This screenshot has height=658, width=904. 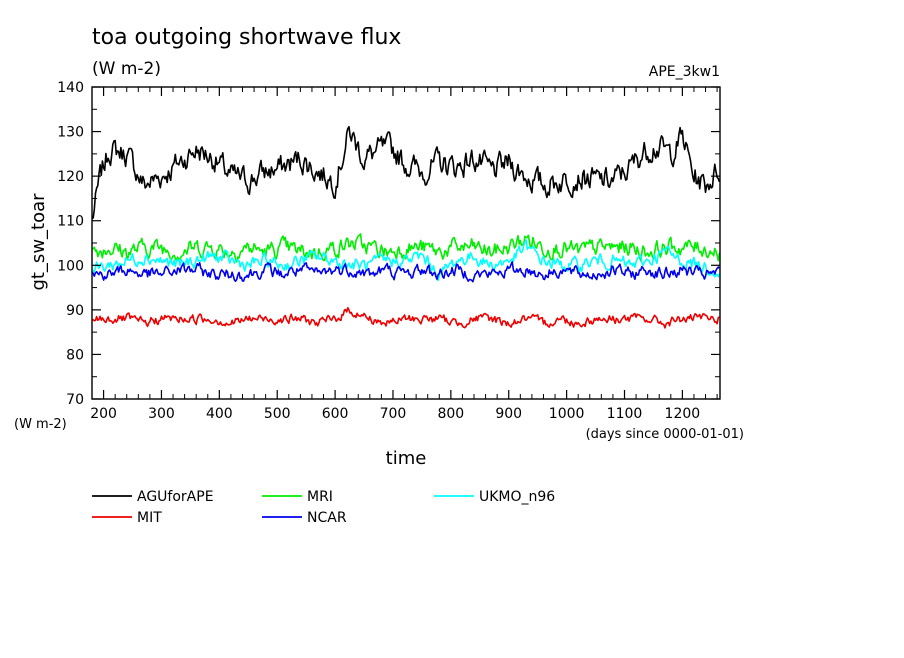 I want to click on legend-label-mri: MRI, so click(x=320, y=497).